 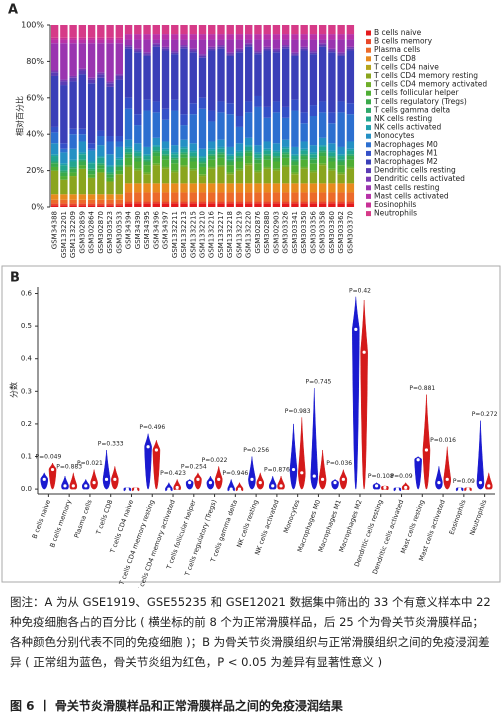 I want to click on legend-label: T cells CD8, so click(x=394, y=58).